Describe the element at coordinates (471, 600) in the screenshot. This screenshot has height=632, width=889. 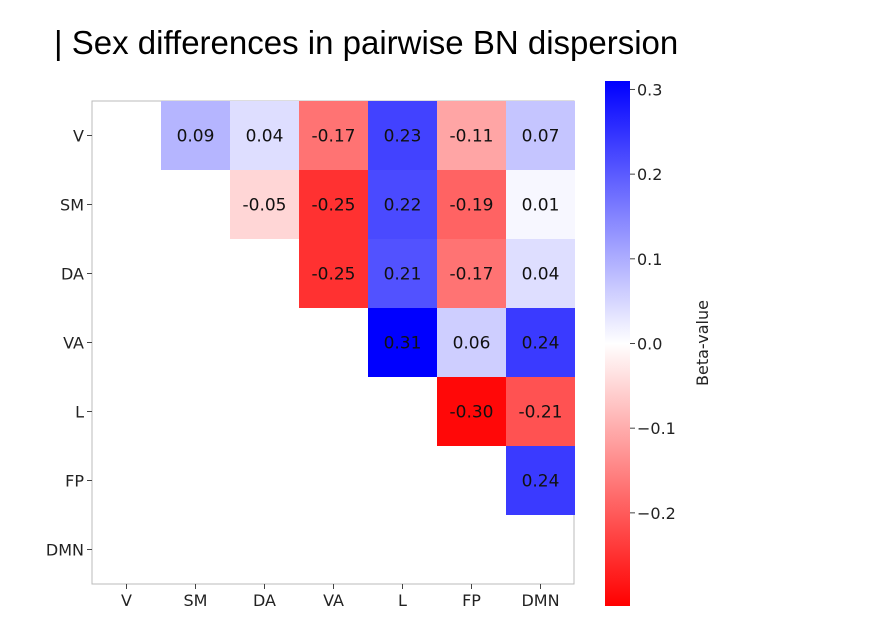
I see `x-tick-label-fp: FP` at that location.